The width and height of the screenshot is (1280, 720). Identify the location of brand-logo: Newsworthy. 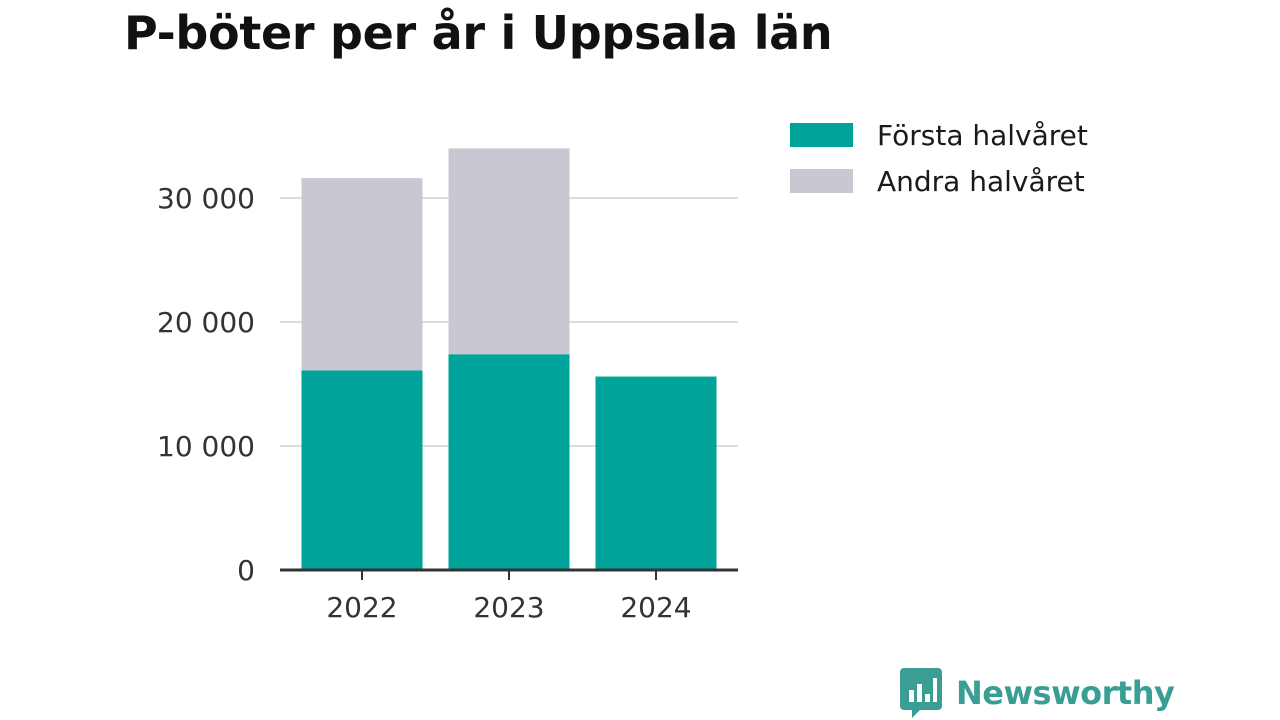
(1037, 693).